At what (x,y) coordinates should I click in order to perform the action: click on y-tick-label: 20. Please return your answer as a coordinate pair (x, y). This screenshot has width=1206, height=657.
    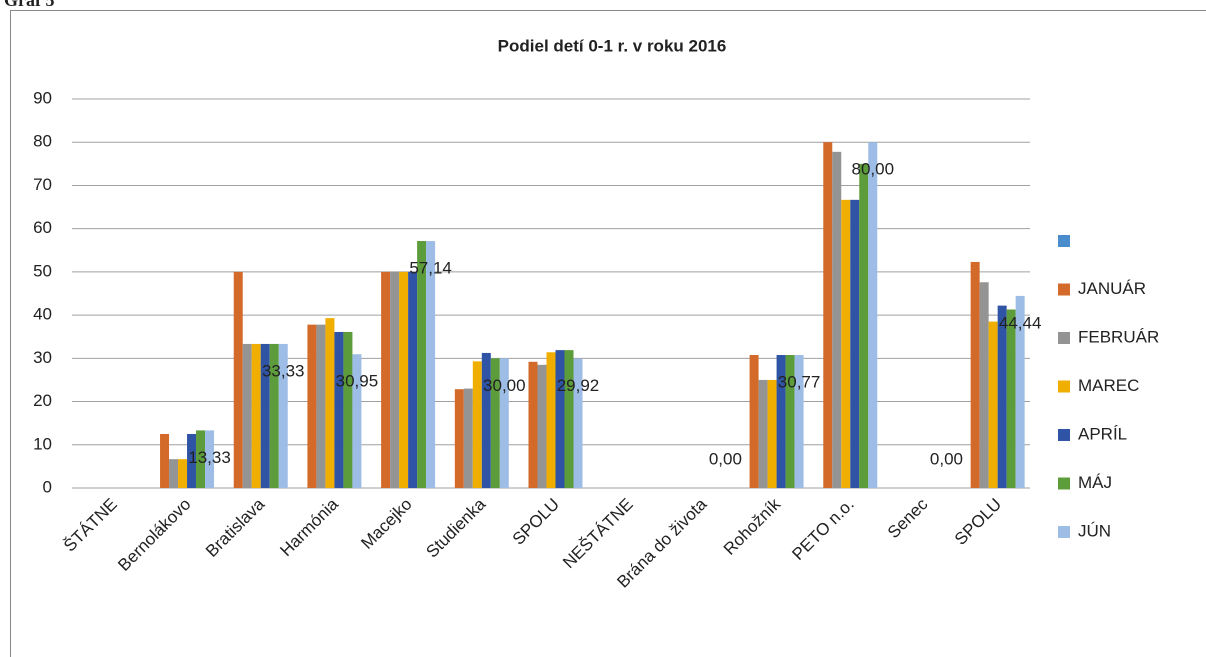
    Looking at the image, I should click on (42, 400).